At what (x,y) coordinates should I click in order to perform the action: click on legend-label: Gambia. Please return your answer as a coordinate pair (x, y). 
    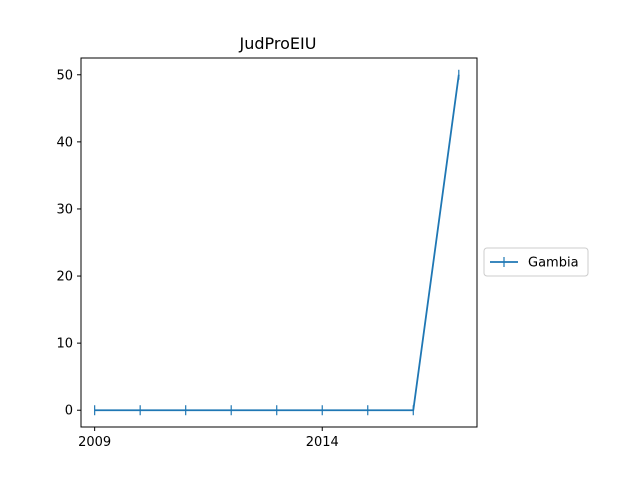
    Looking at the image, I should click on (553, 263).